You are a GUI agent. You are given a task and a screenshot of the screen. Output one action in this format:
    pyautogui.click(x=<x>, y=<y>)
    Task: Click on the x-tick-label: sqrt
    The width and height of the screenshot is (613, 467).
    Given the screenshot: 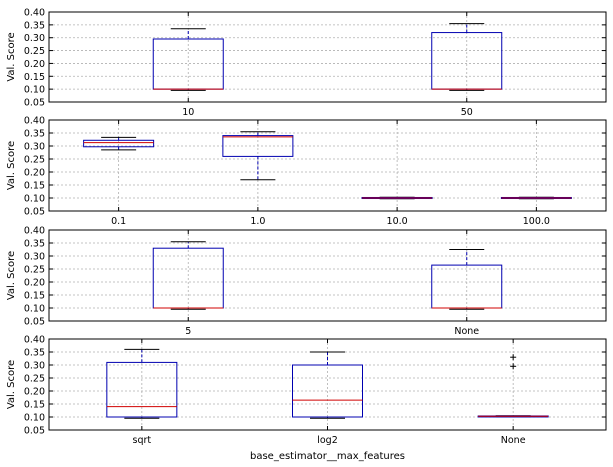 What is the action you would take?
    pyautogui.click(x=142, y=440)
    